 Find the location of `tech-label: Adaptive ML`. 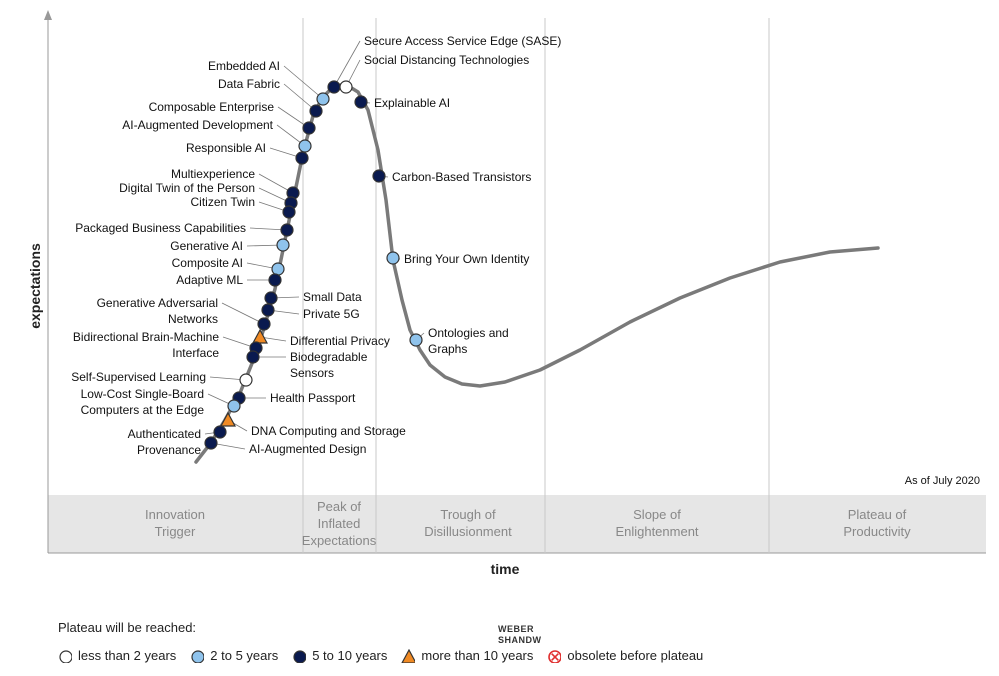

tech-label: Adaptive ML is located at coordinates (209, 280).